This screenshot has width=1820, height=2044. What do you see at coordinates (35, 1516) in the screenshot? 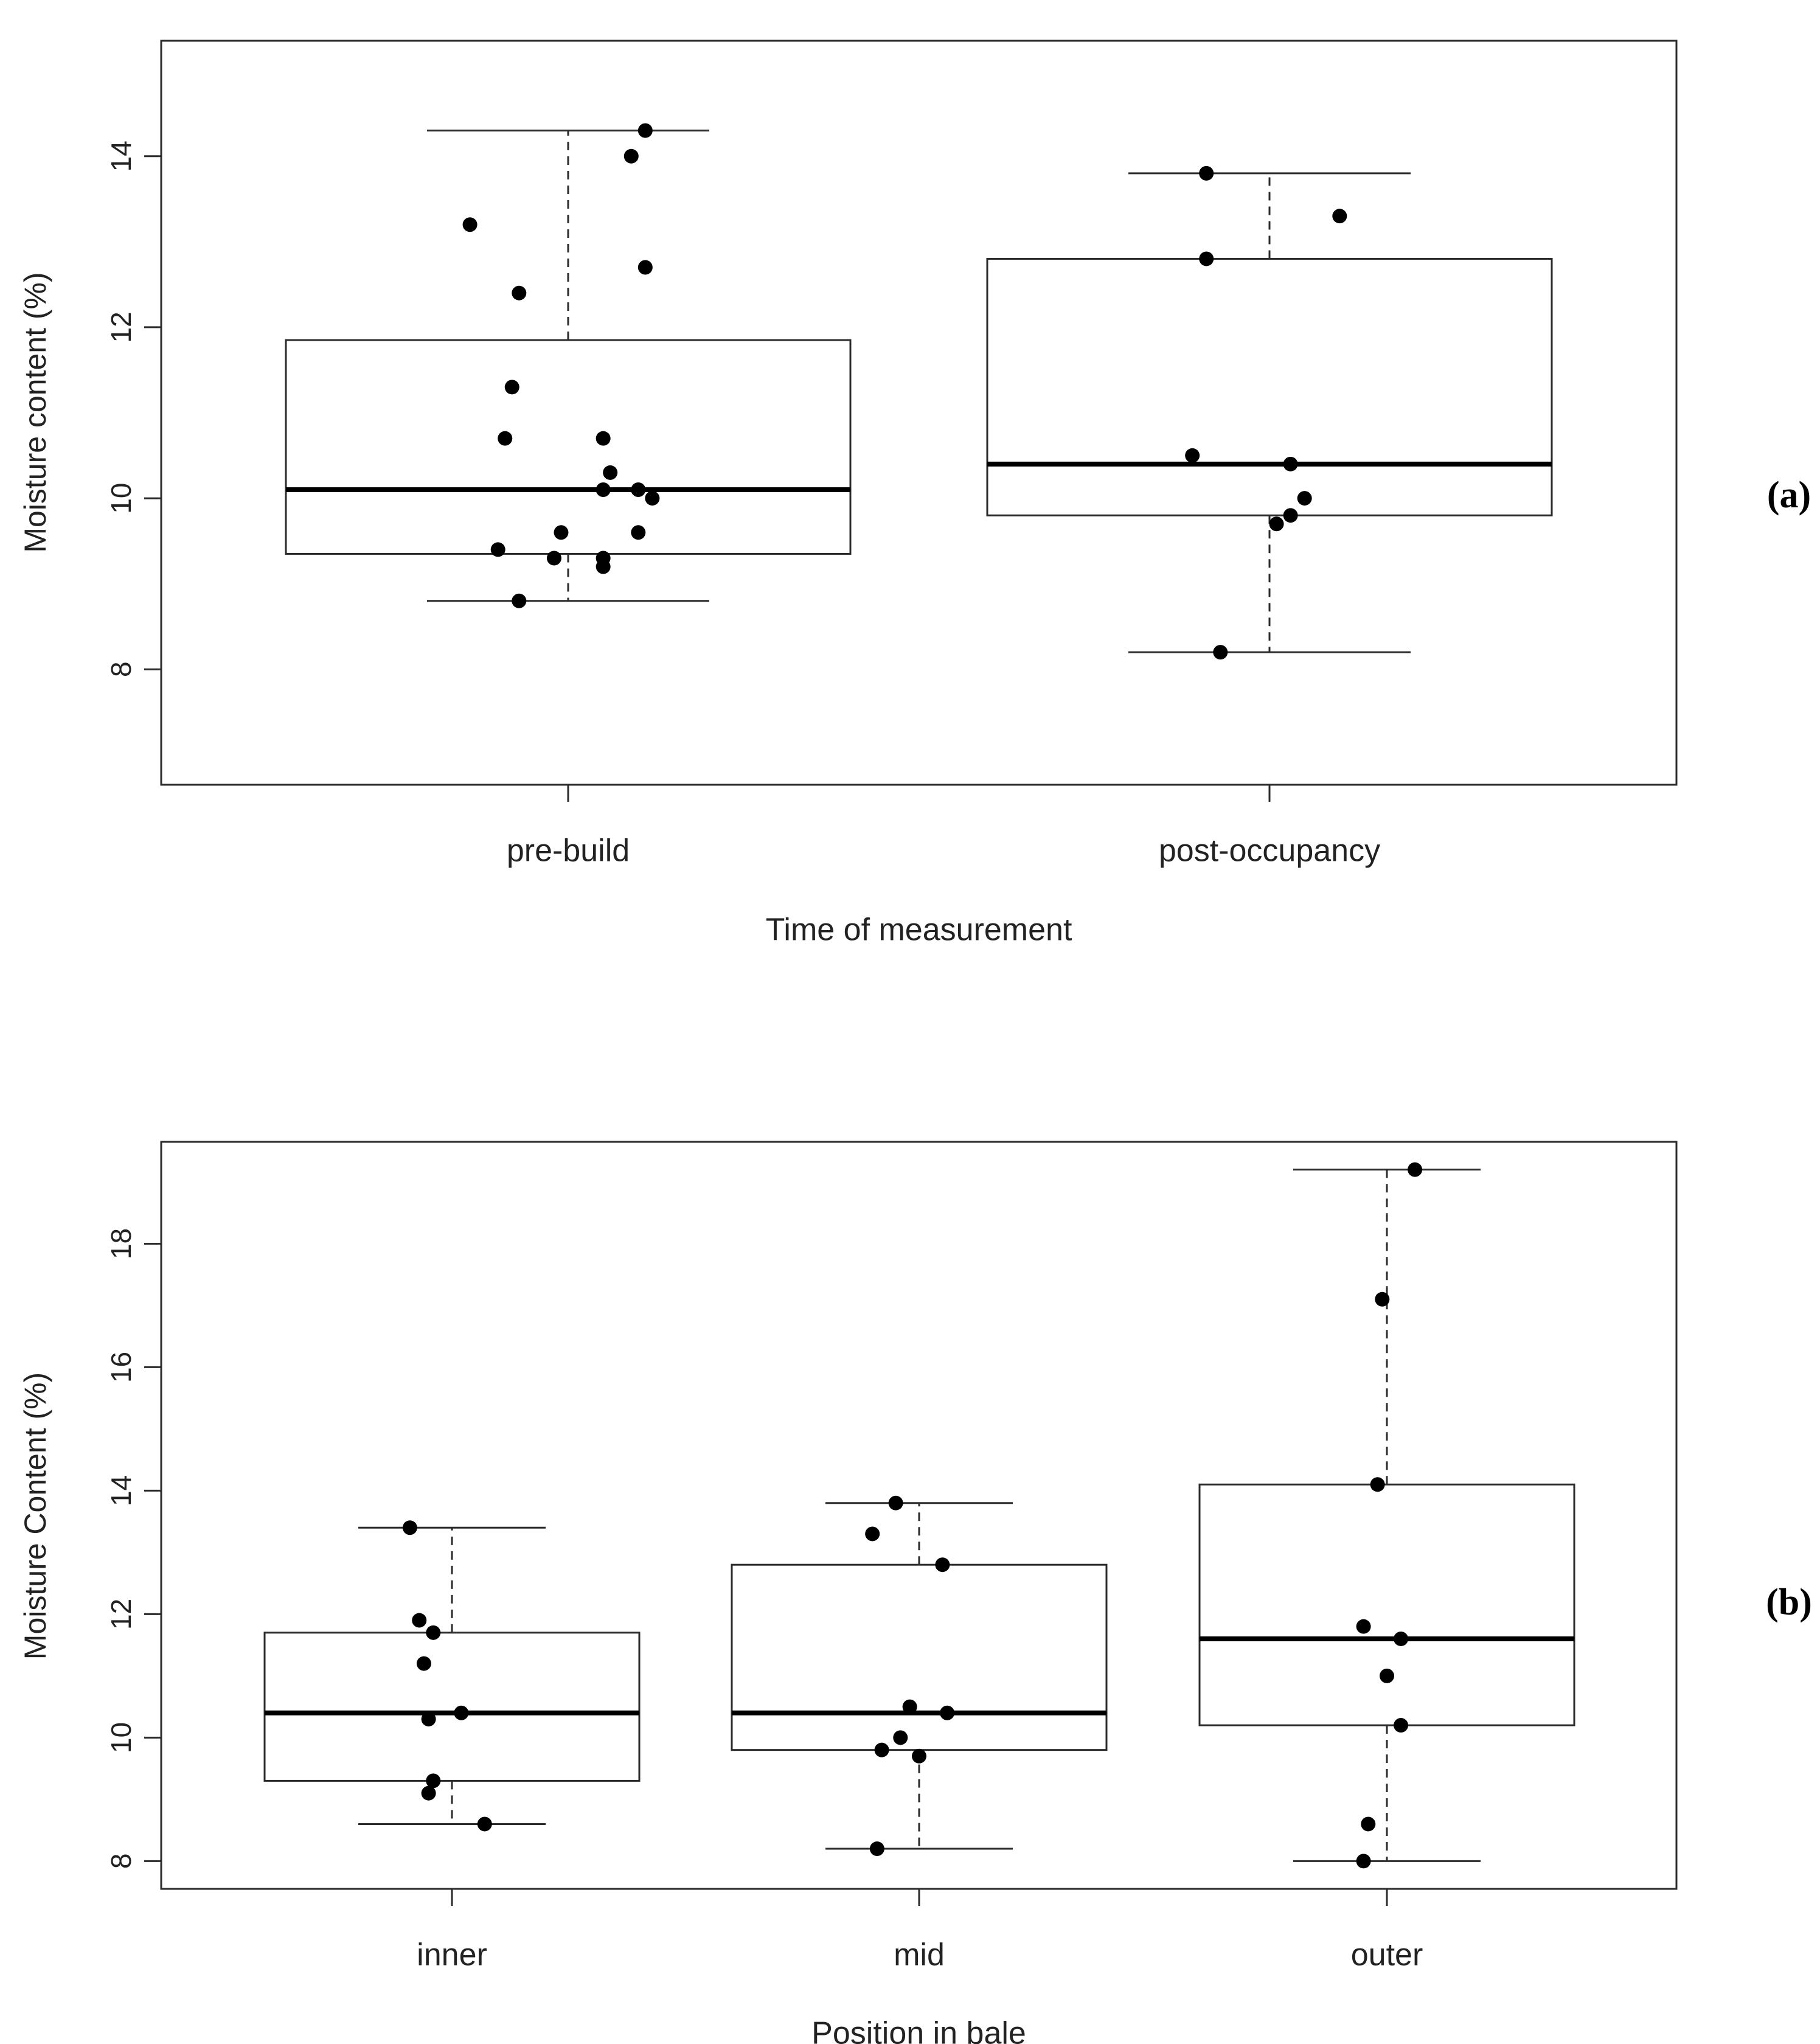
I see `y-axis-label: Moisture Content (%)` at bounding box center [35, 1516].